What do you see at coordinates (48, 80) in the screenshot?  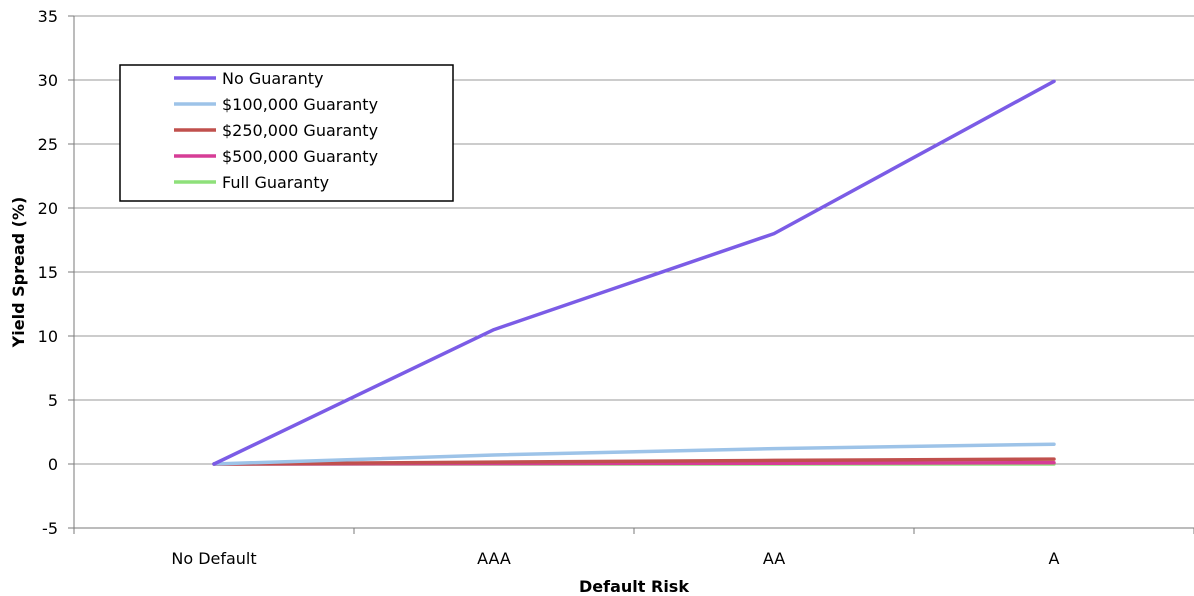 I see `y-tick-label: 30` at bounding box center [48, 80].